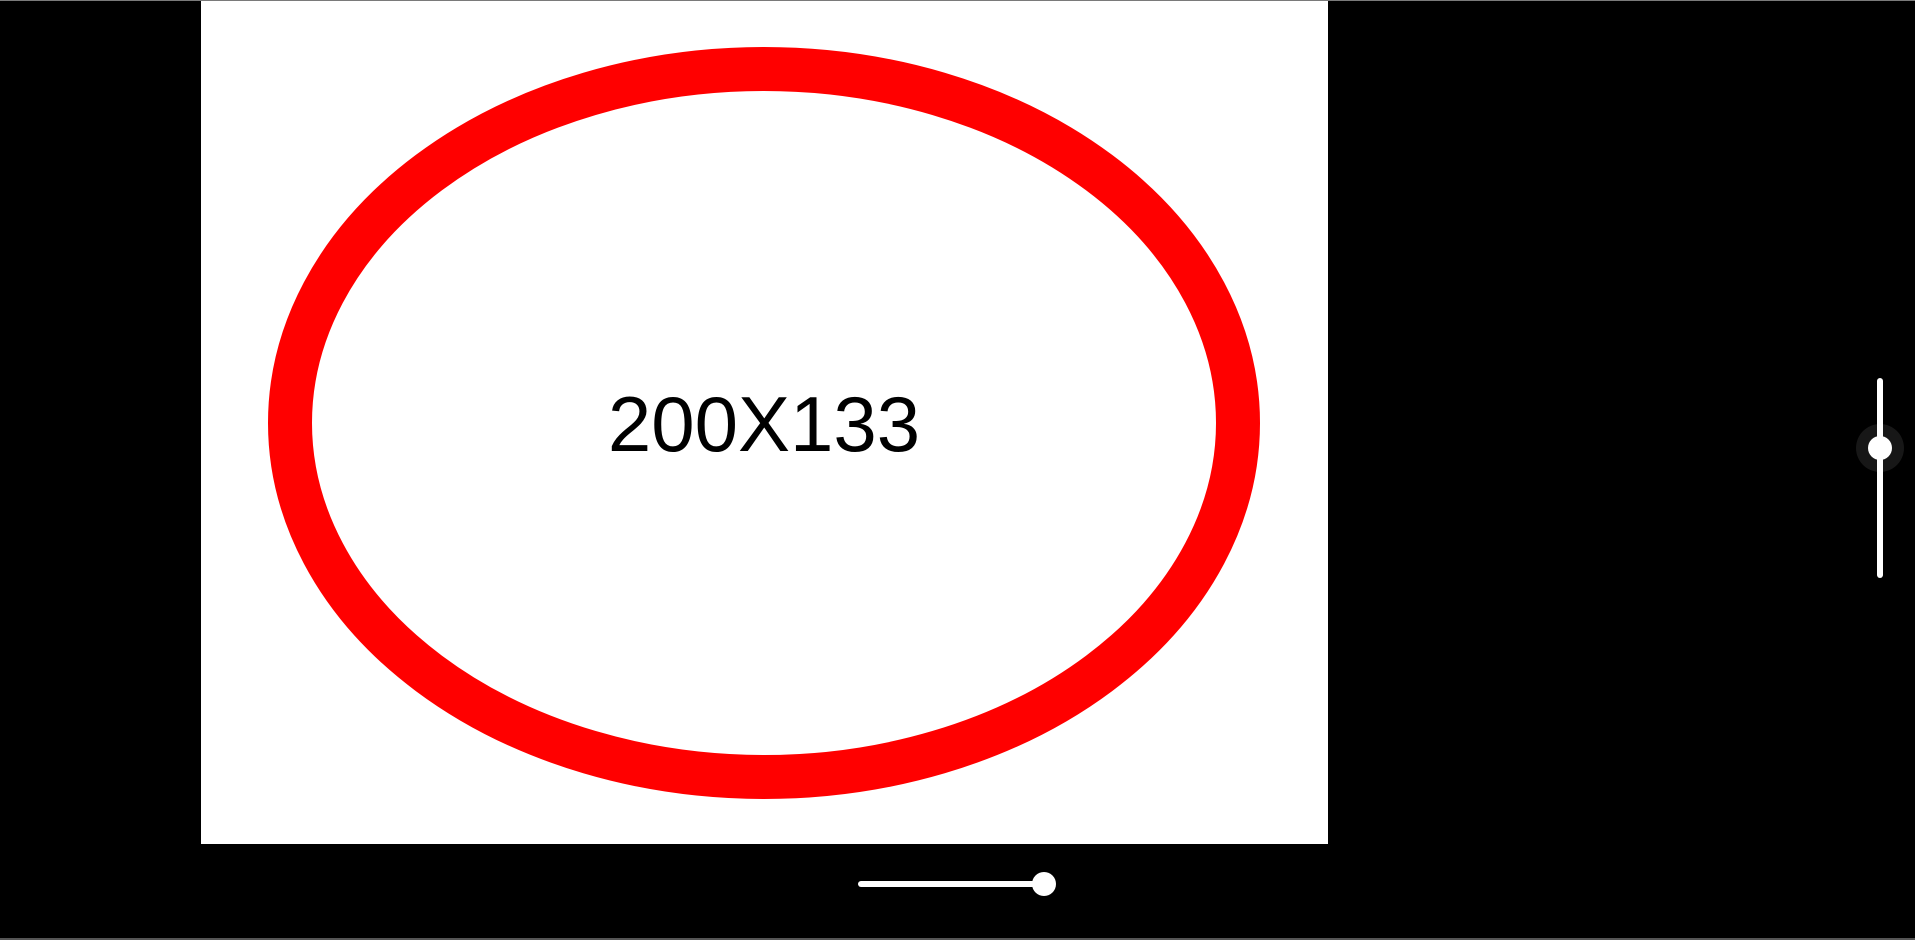  What do you see at coordinates (957, 939) in the screenshot?
I see `bottom-border` at bounding box center [957, 939].